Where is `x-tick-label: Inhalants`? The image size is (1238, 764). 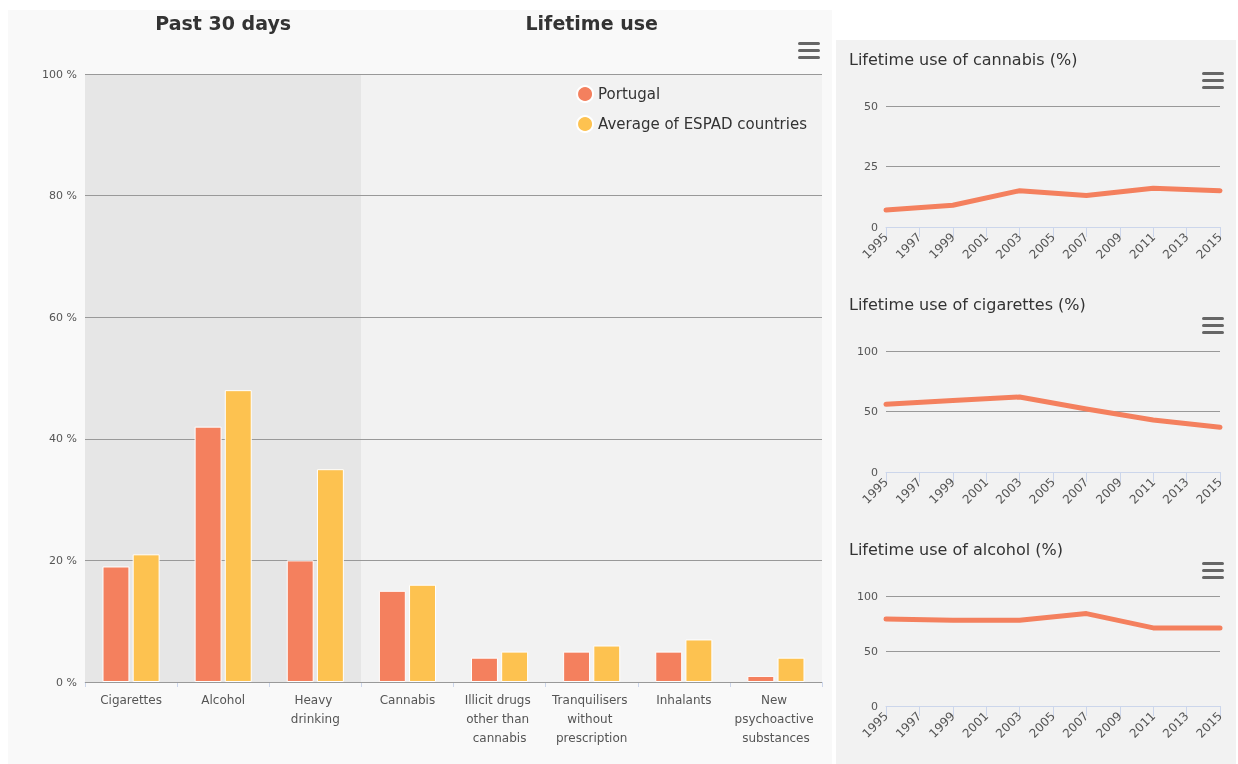 x-tick-label: Inhalants is located at coordinates (684, 699).